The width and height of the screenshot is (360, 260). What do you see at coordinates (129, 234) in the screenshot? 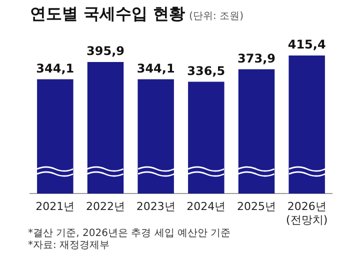
I see `text: *결산 기준, 2026년은 추경 세입 예산안 기준` at bounding box center [129, 234].